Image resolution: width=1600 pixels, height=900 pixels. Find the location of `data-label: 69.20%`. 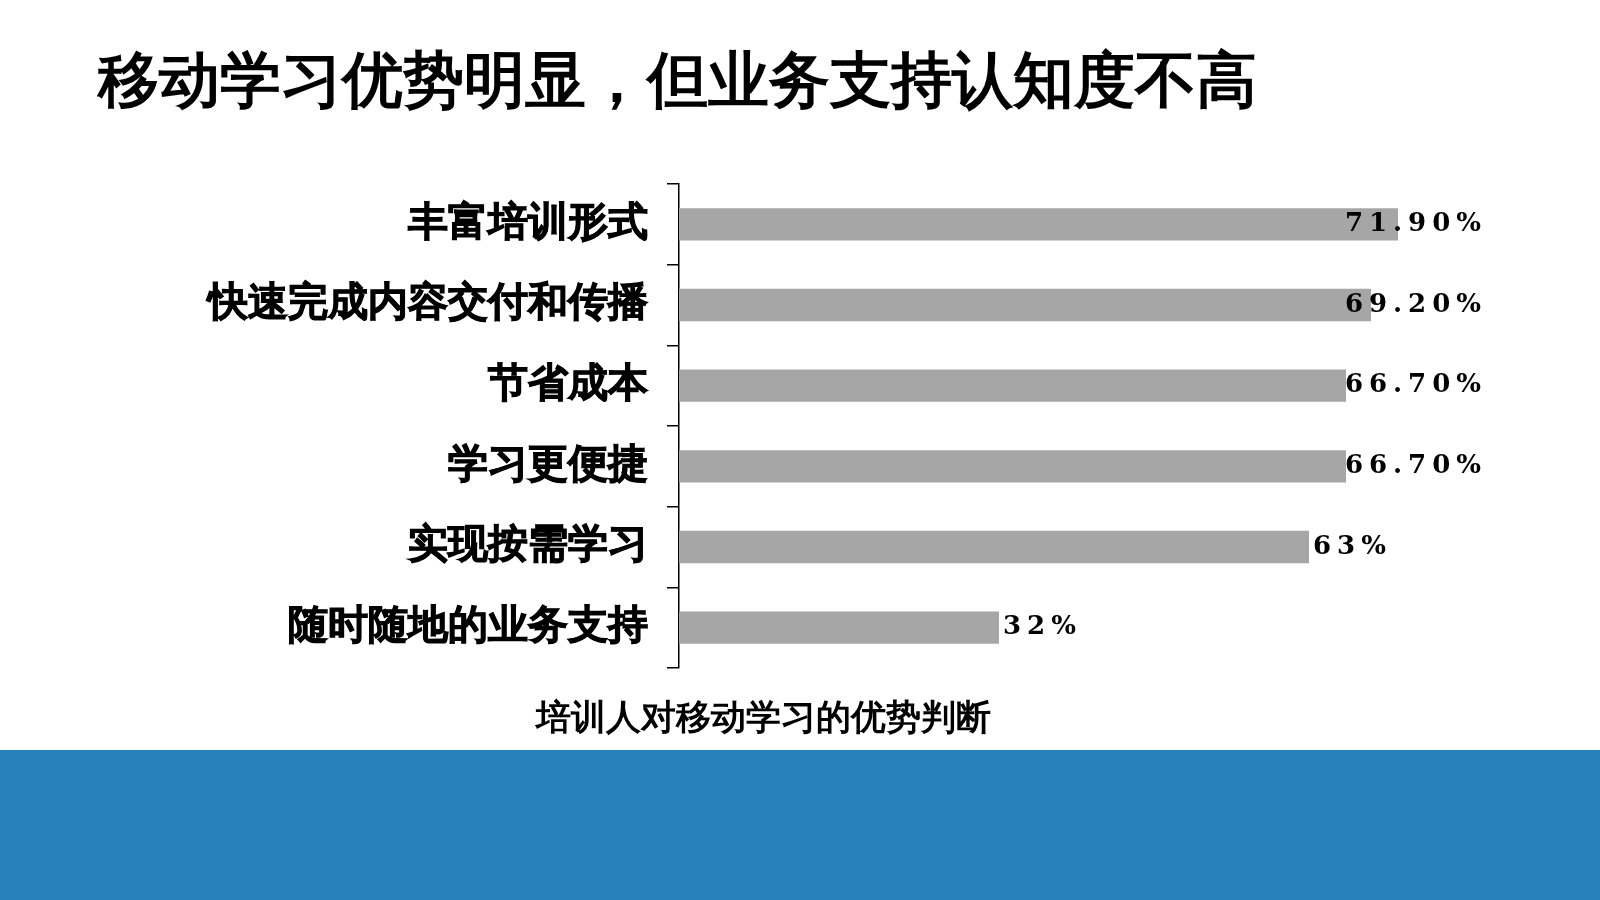

data-label: 69.20% is located at coordinates (1415, 302).